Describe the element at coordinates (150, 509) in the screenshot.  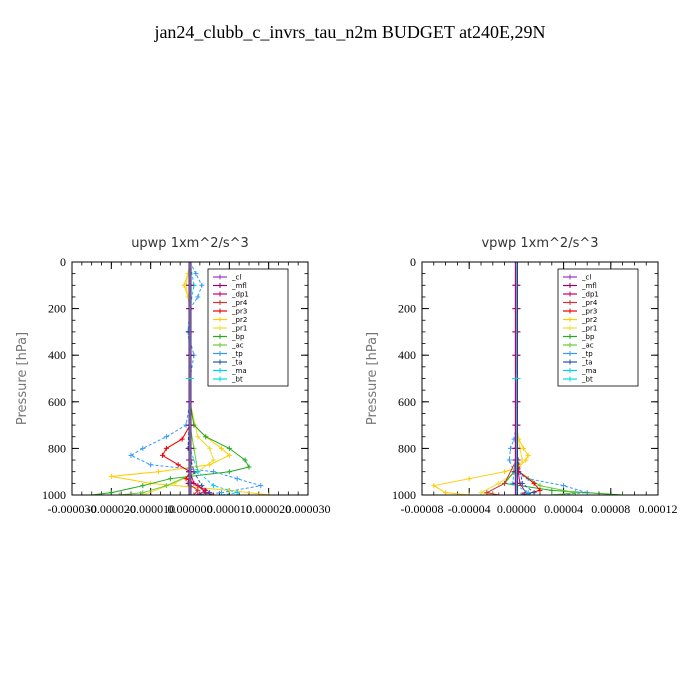
I see `x-tick-label: -0.000010` at that location.